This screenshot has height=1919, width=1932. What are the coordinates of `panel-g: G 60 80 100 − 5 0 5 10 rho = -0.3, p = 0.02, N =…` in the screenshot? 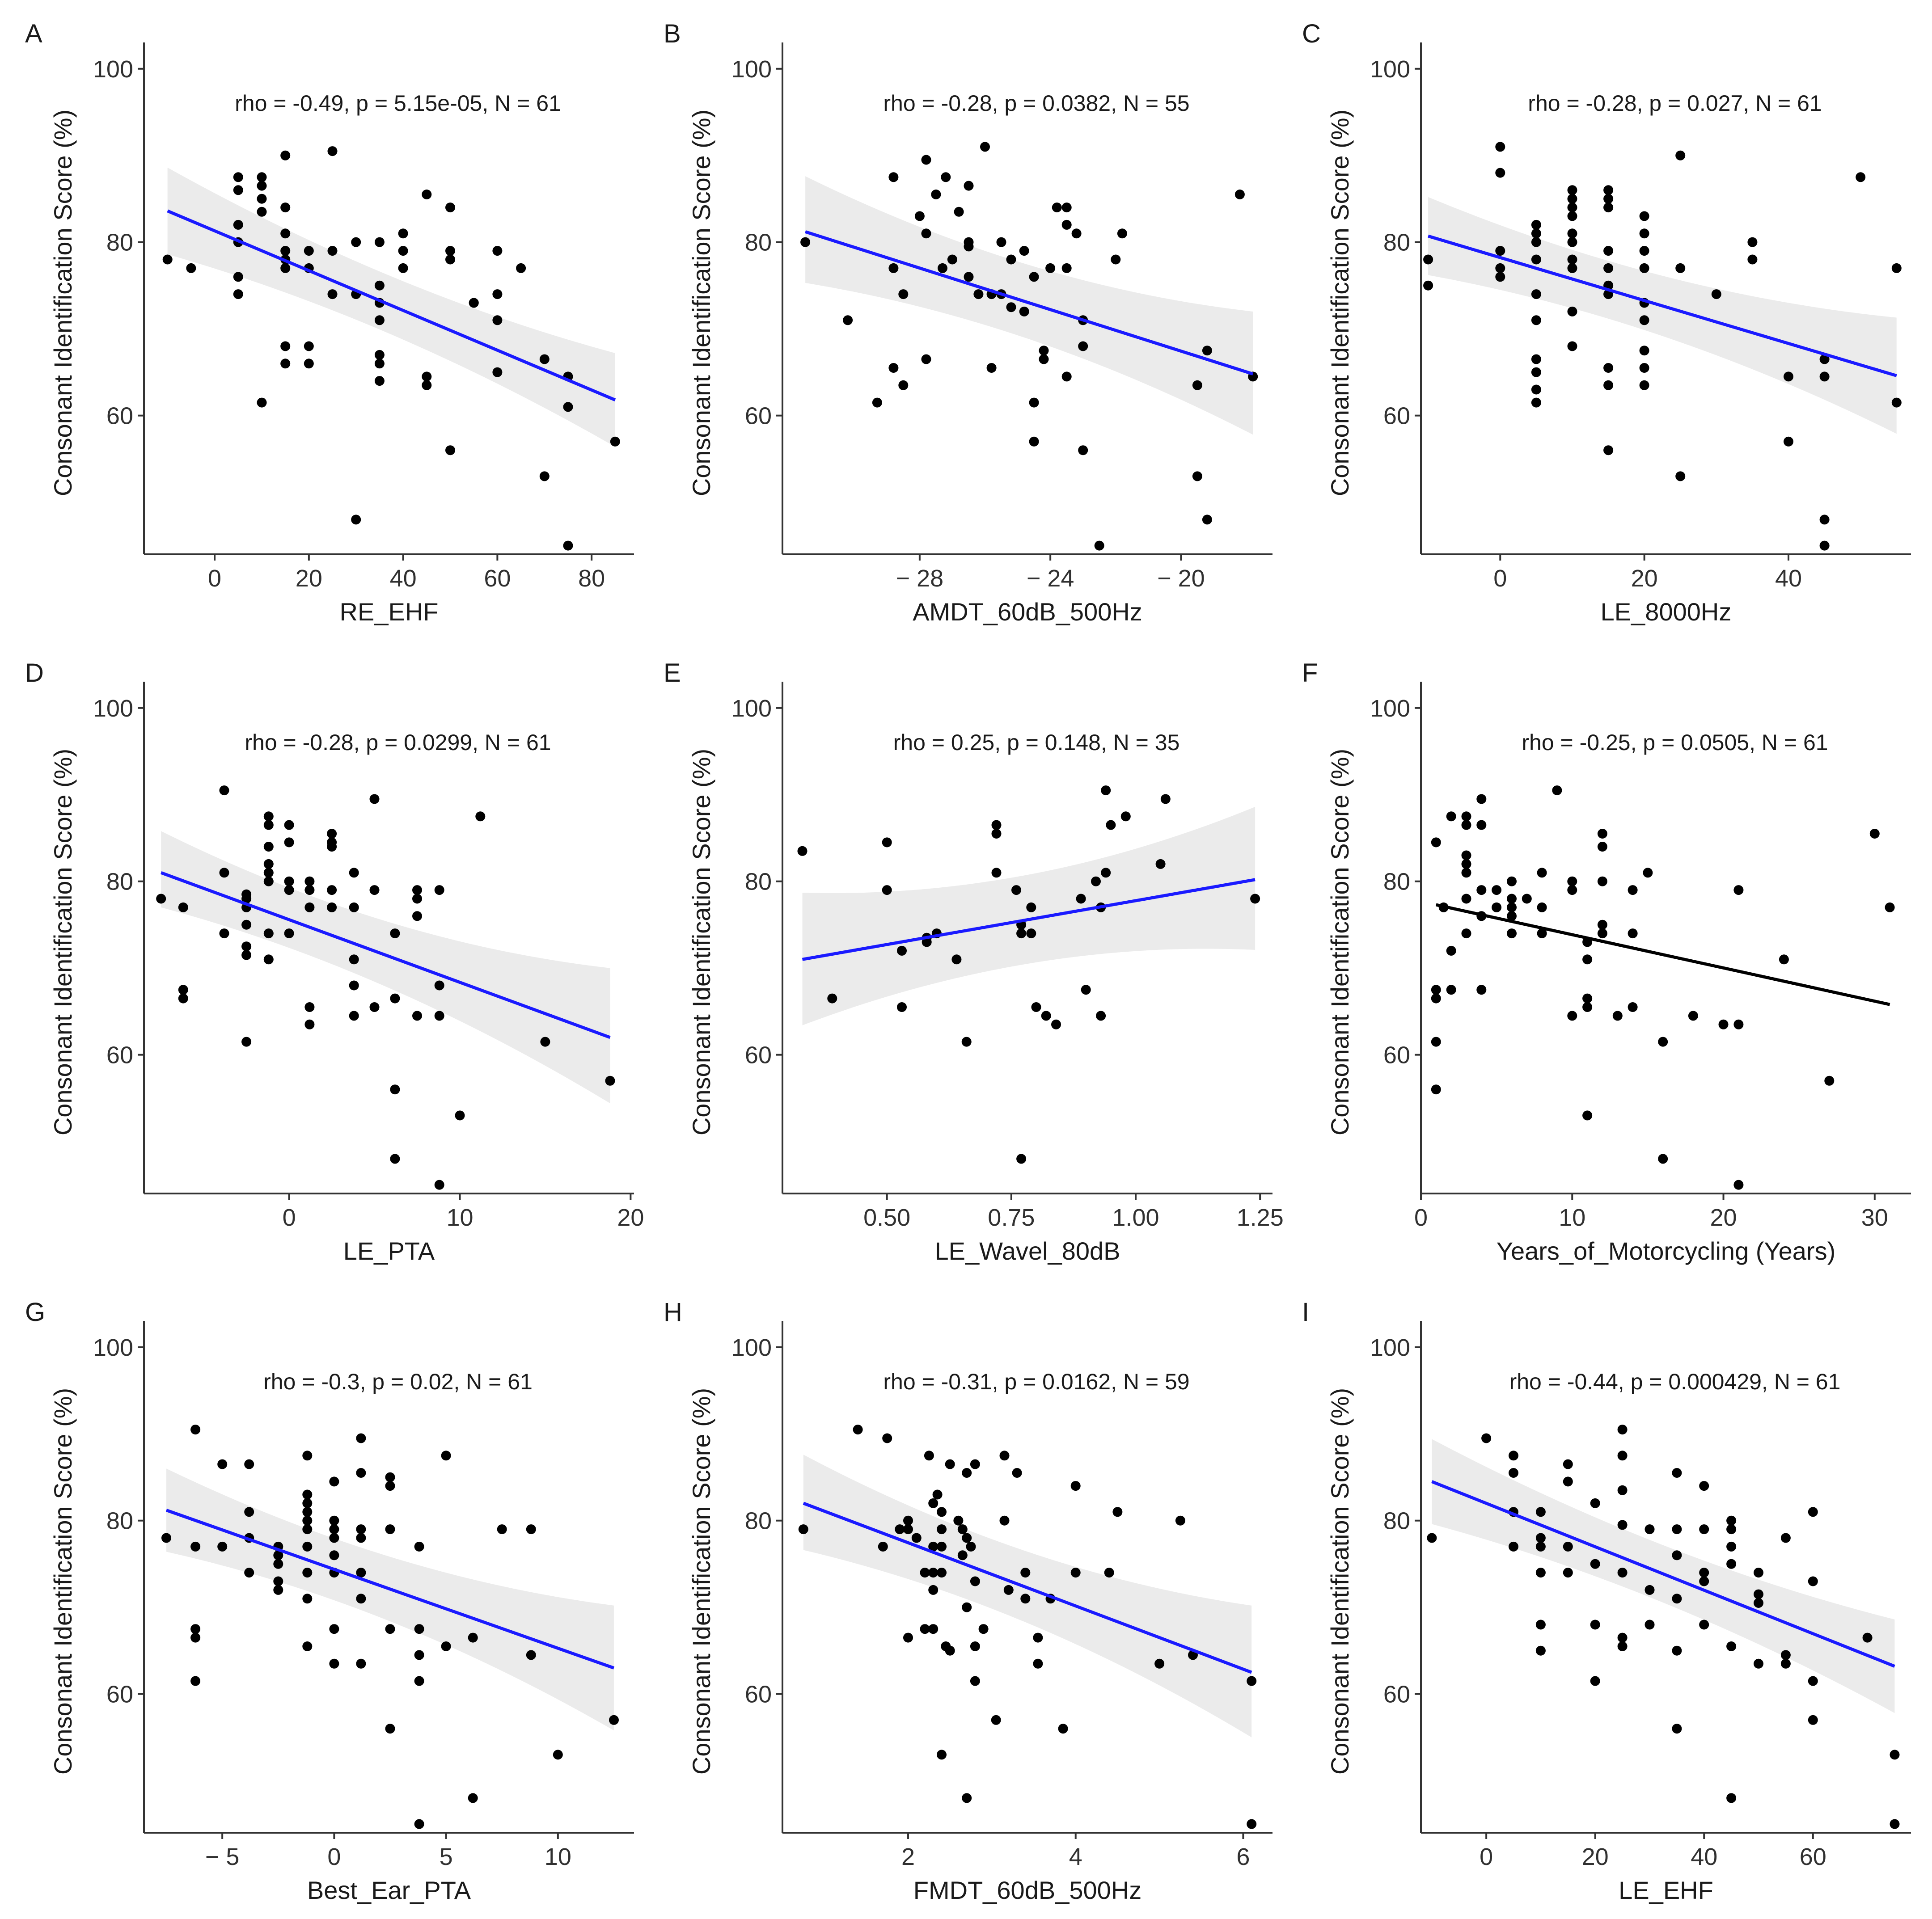 It's located at (329, 1601).